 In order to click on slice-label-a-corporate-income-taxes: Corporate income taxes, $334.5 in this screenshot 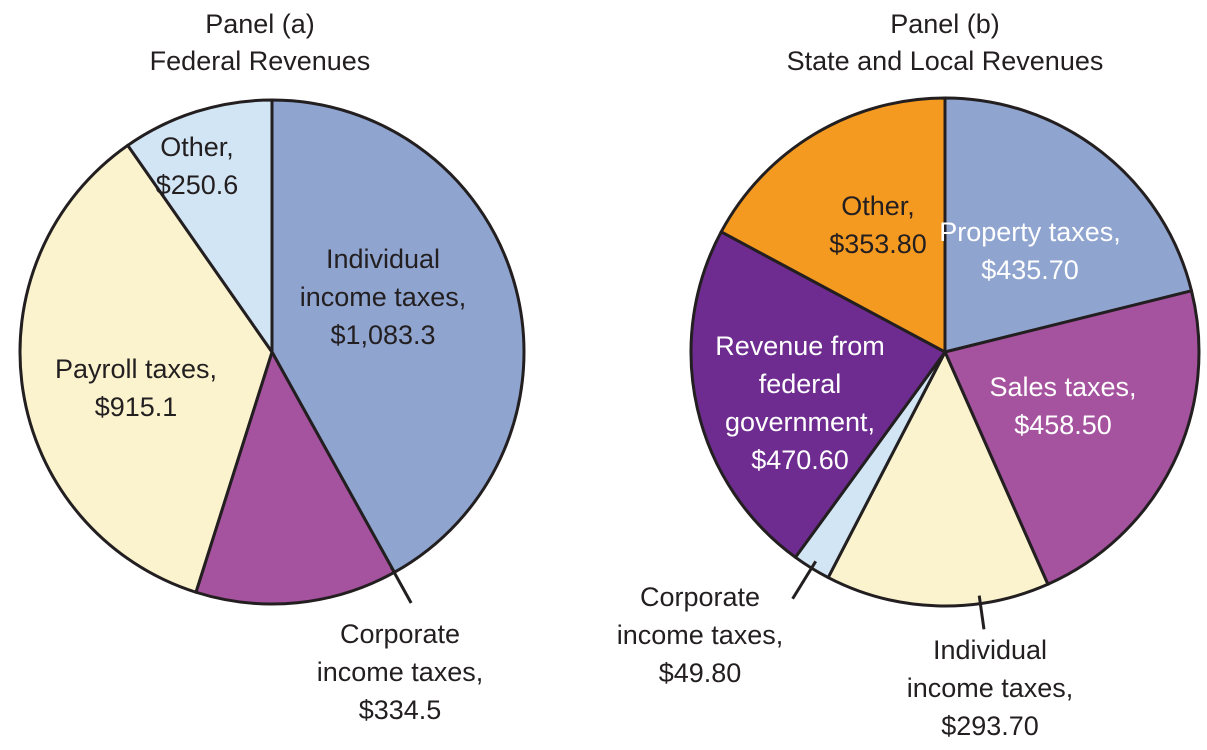, I will do `click(400, 672)`.